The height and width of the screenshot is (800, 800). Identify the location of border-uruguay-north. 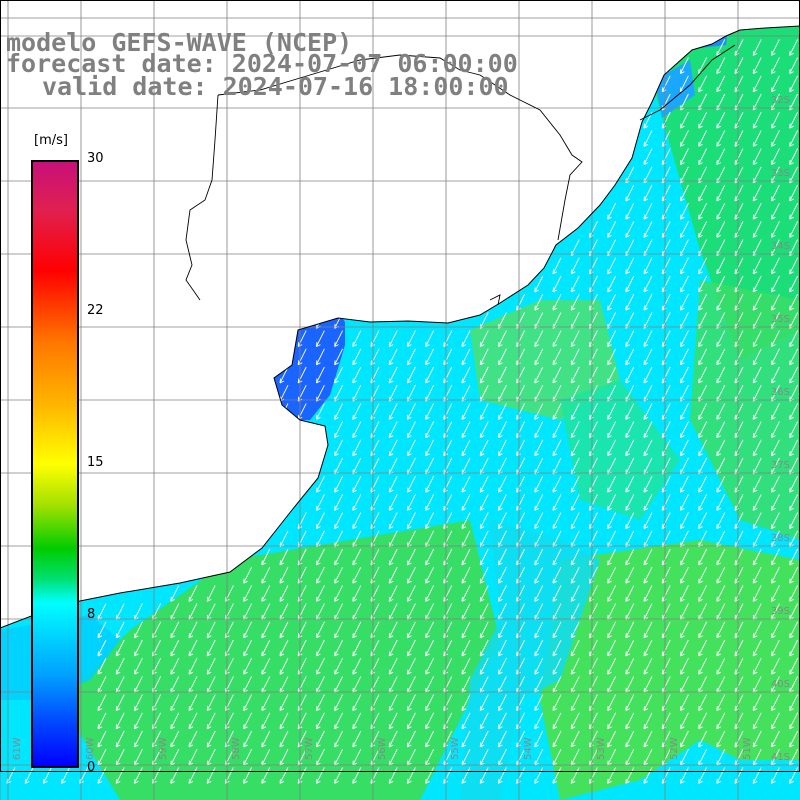
(400, 147).